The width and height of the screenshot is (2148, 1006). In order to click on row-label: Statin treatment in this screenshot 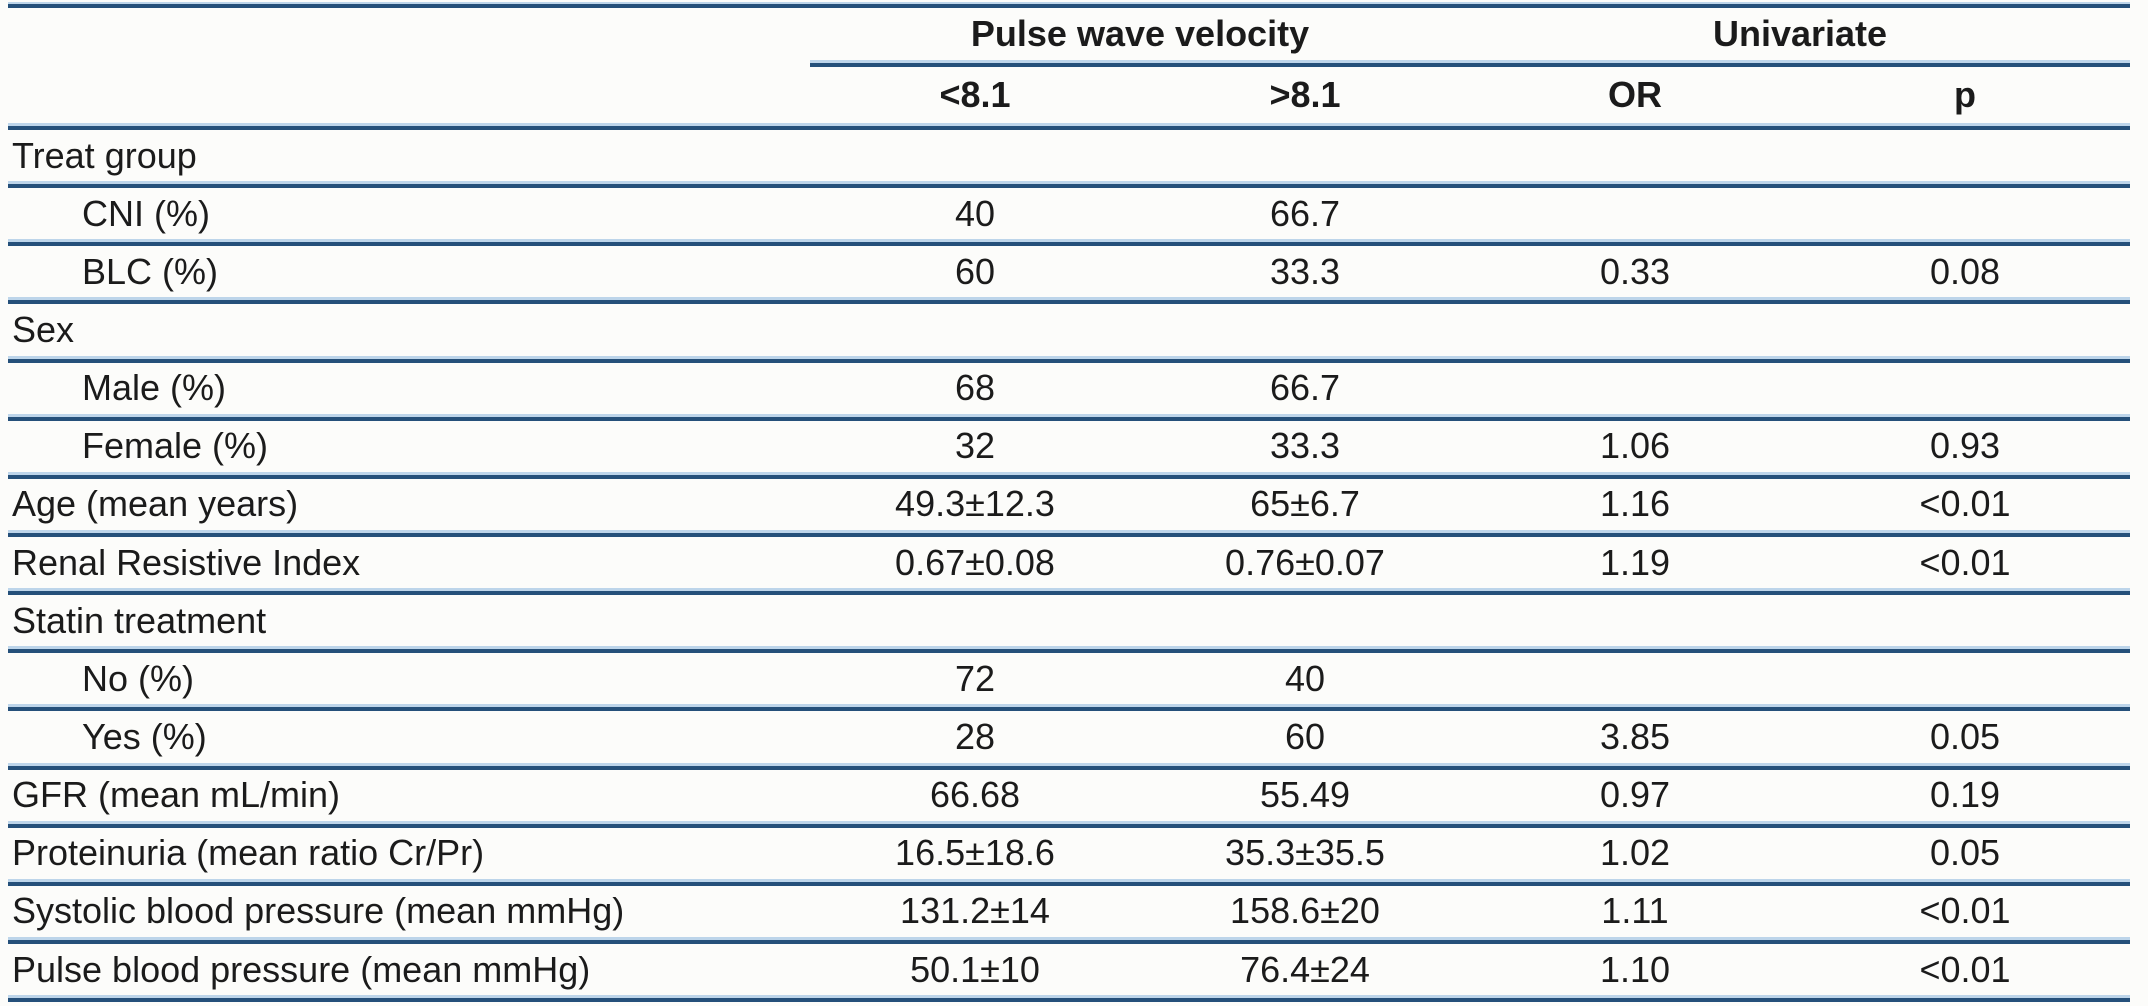, I will do `click(139, 620)`.